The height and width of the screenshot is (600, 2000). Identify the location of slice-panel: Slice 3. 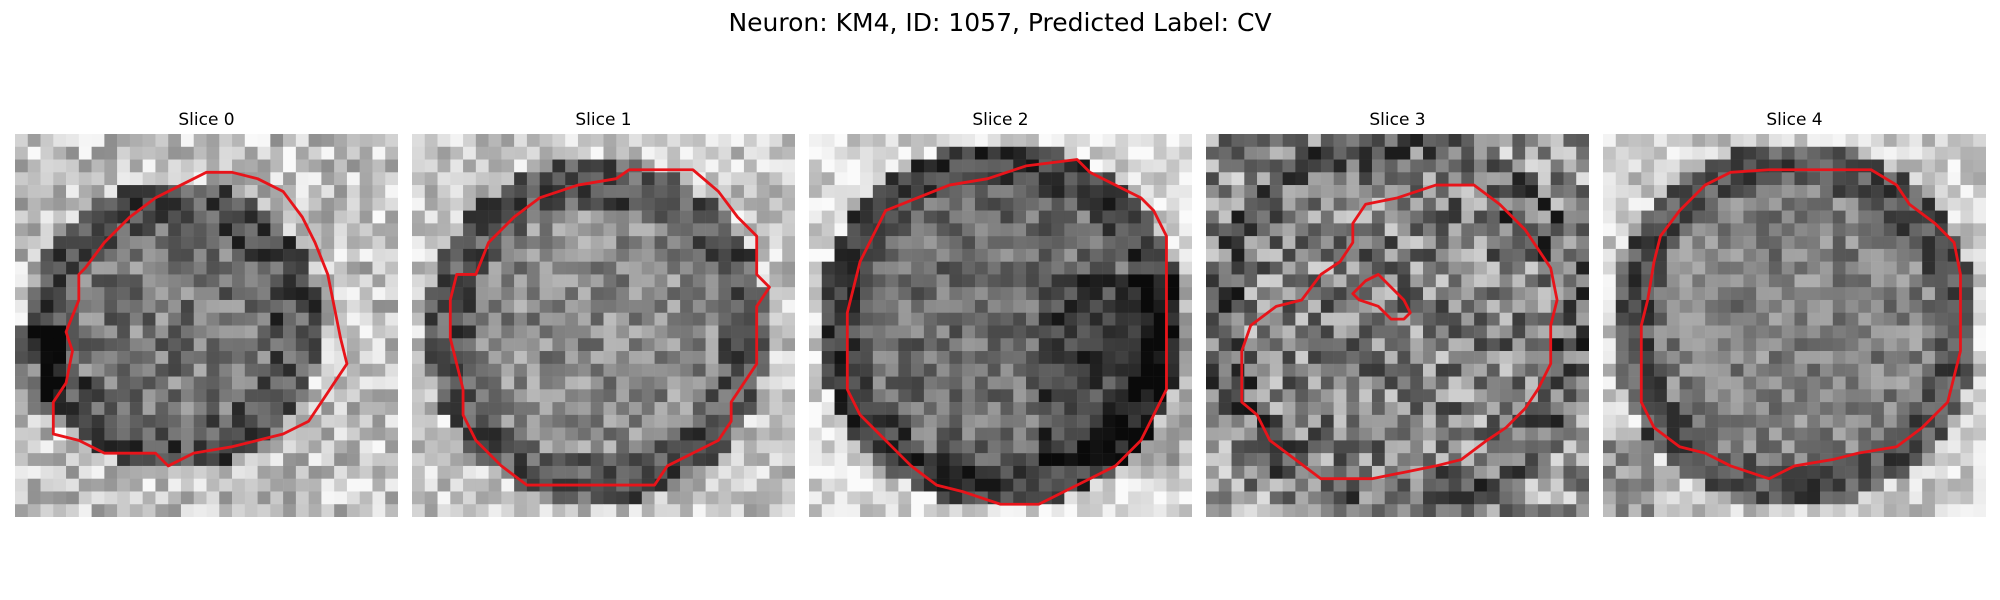
(1397, 313).